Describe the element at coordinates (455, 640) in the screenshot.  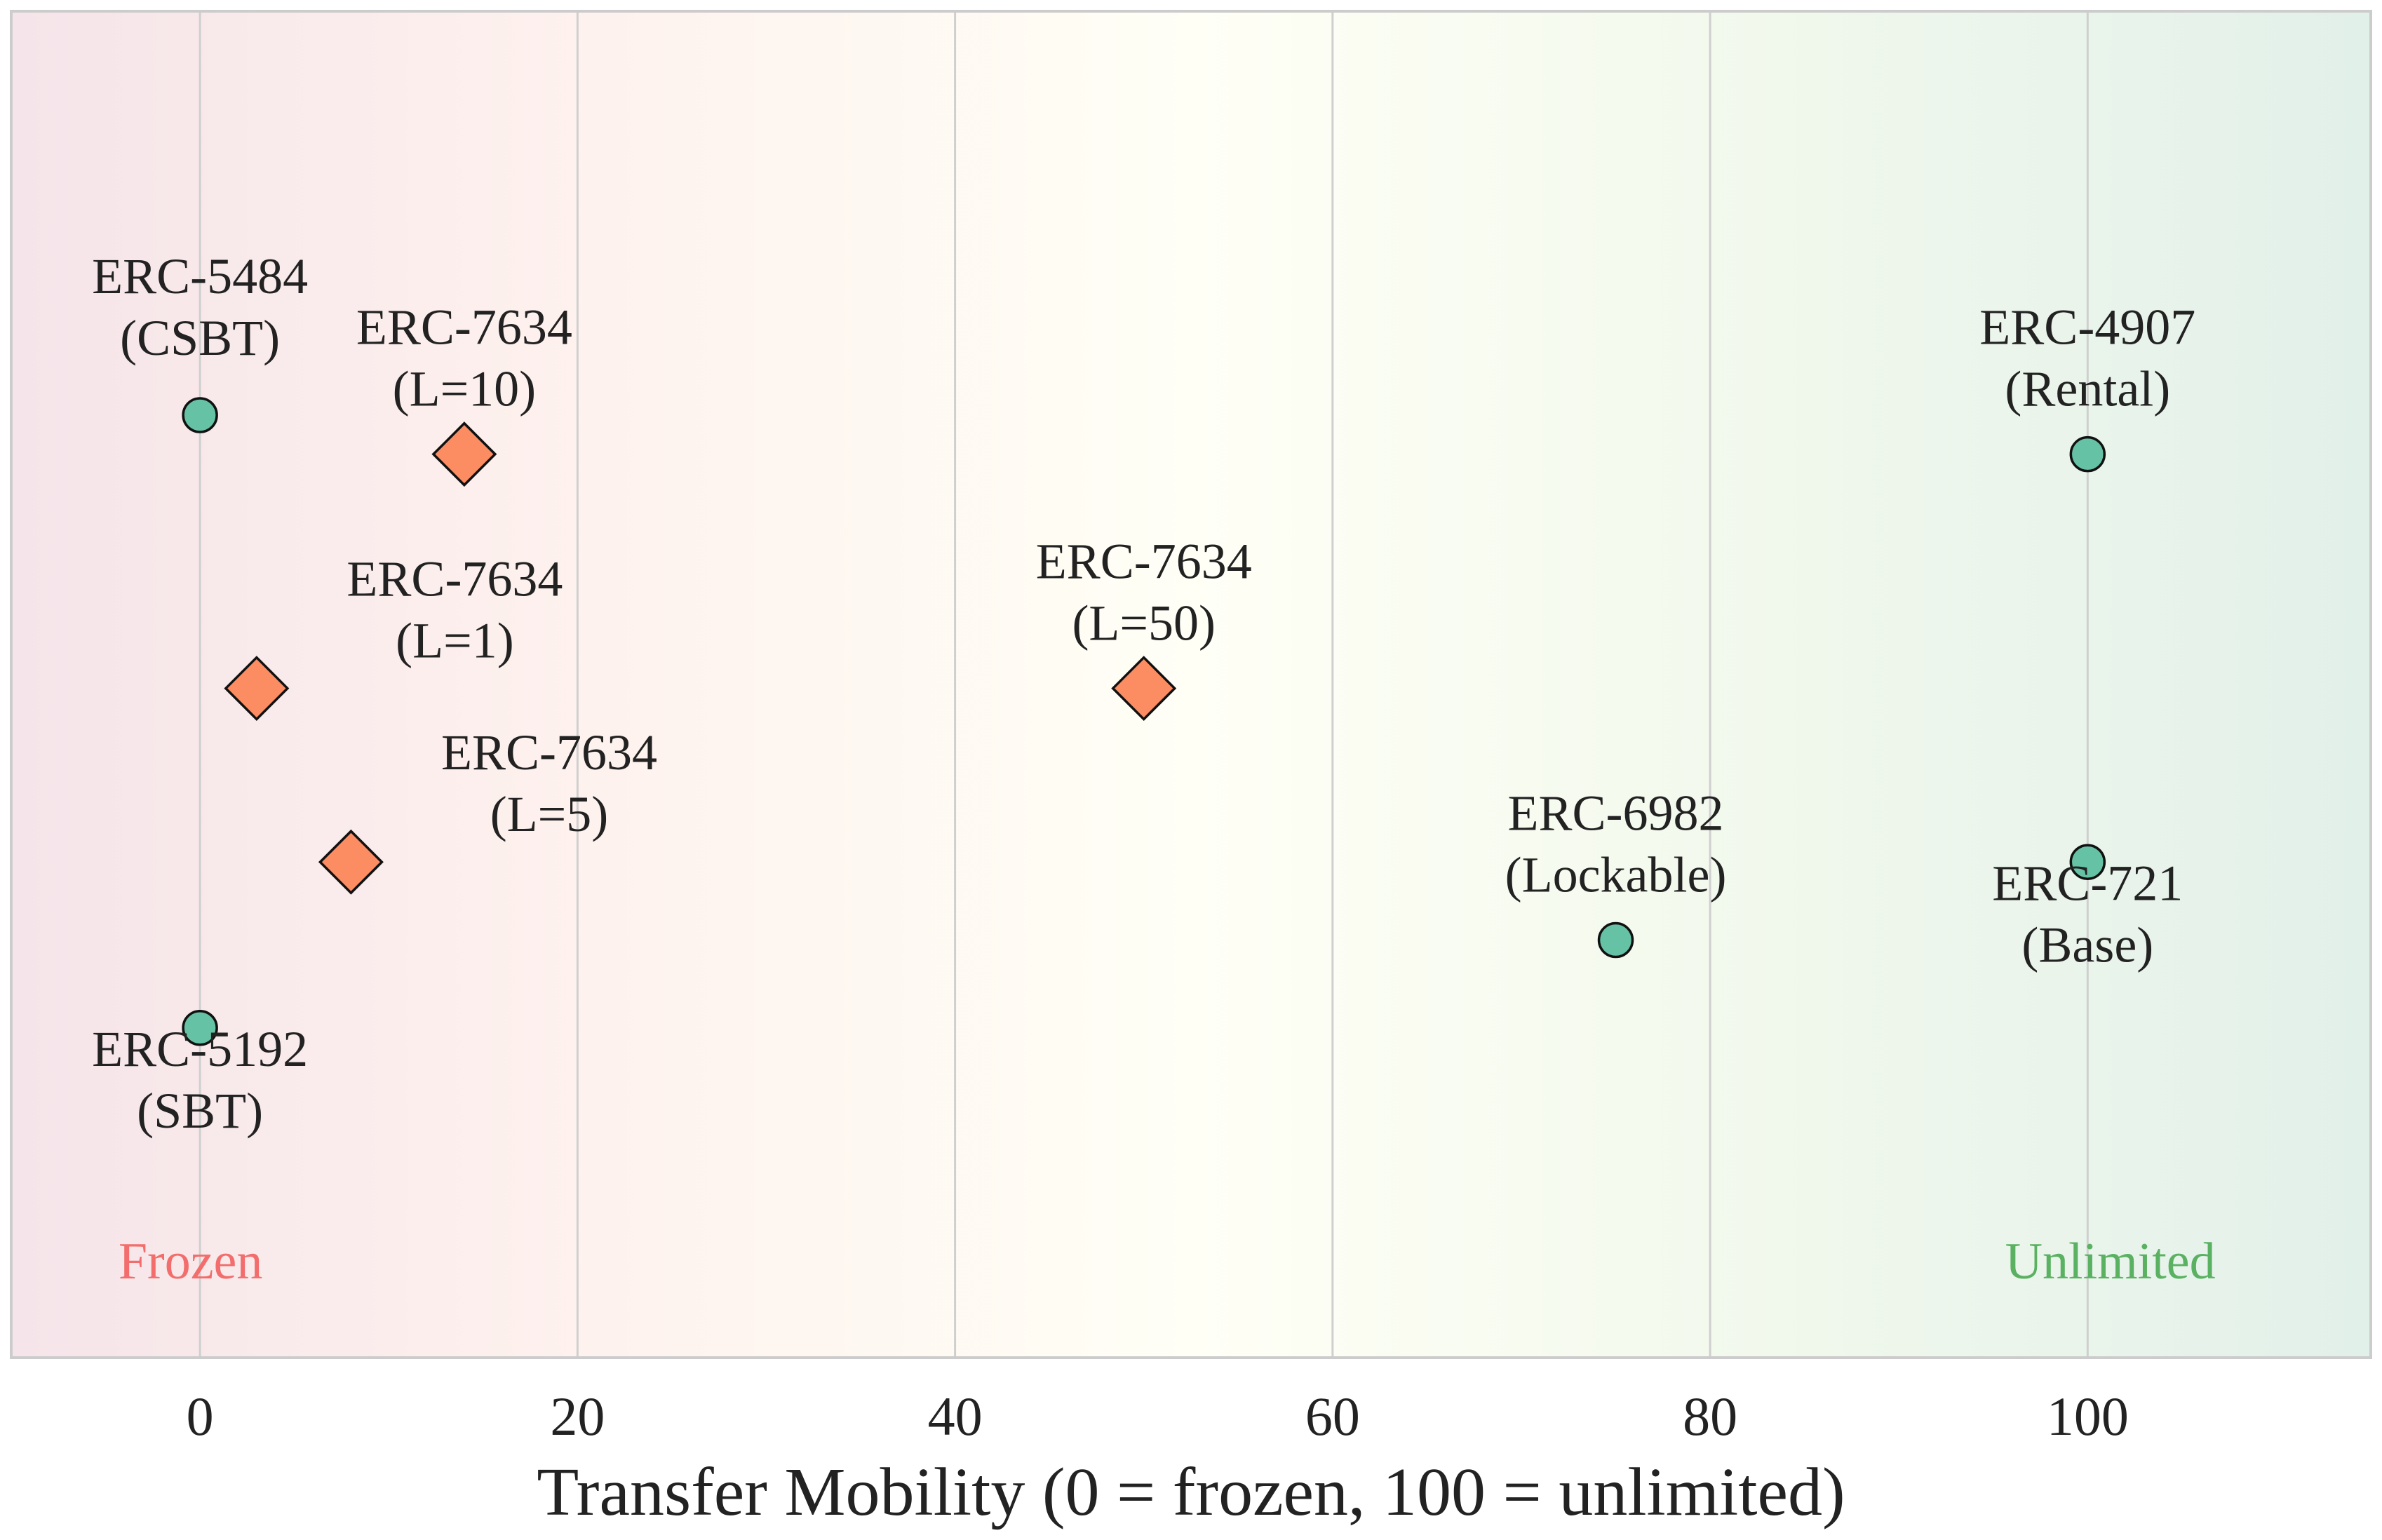
I see `point-label-line: (L=1)` at that location.